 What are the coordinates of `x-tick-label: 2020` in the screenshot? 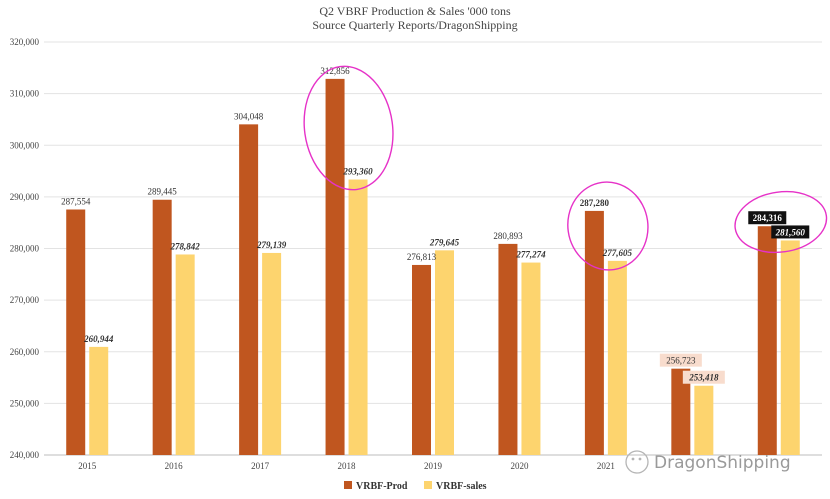 It's located at (519, 466).